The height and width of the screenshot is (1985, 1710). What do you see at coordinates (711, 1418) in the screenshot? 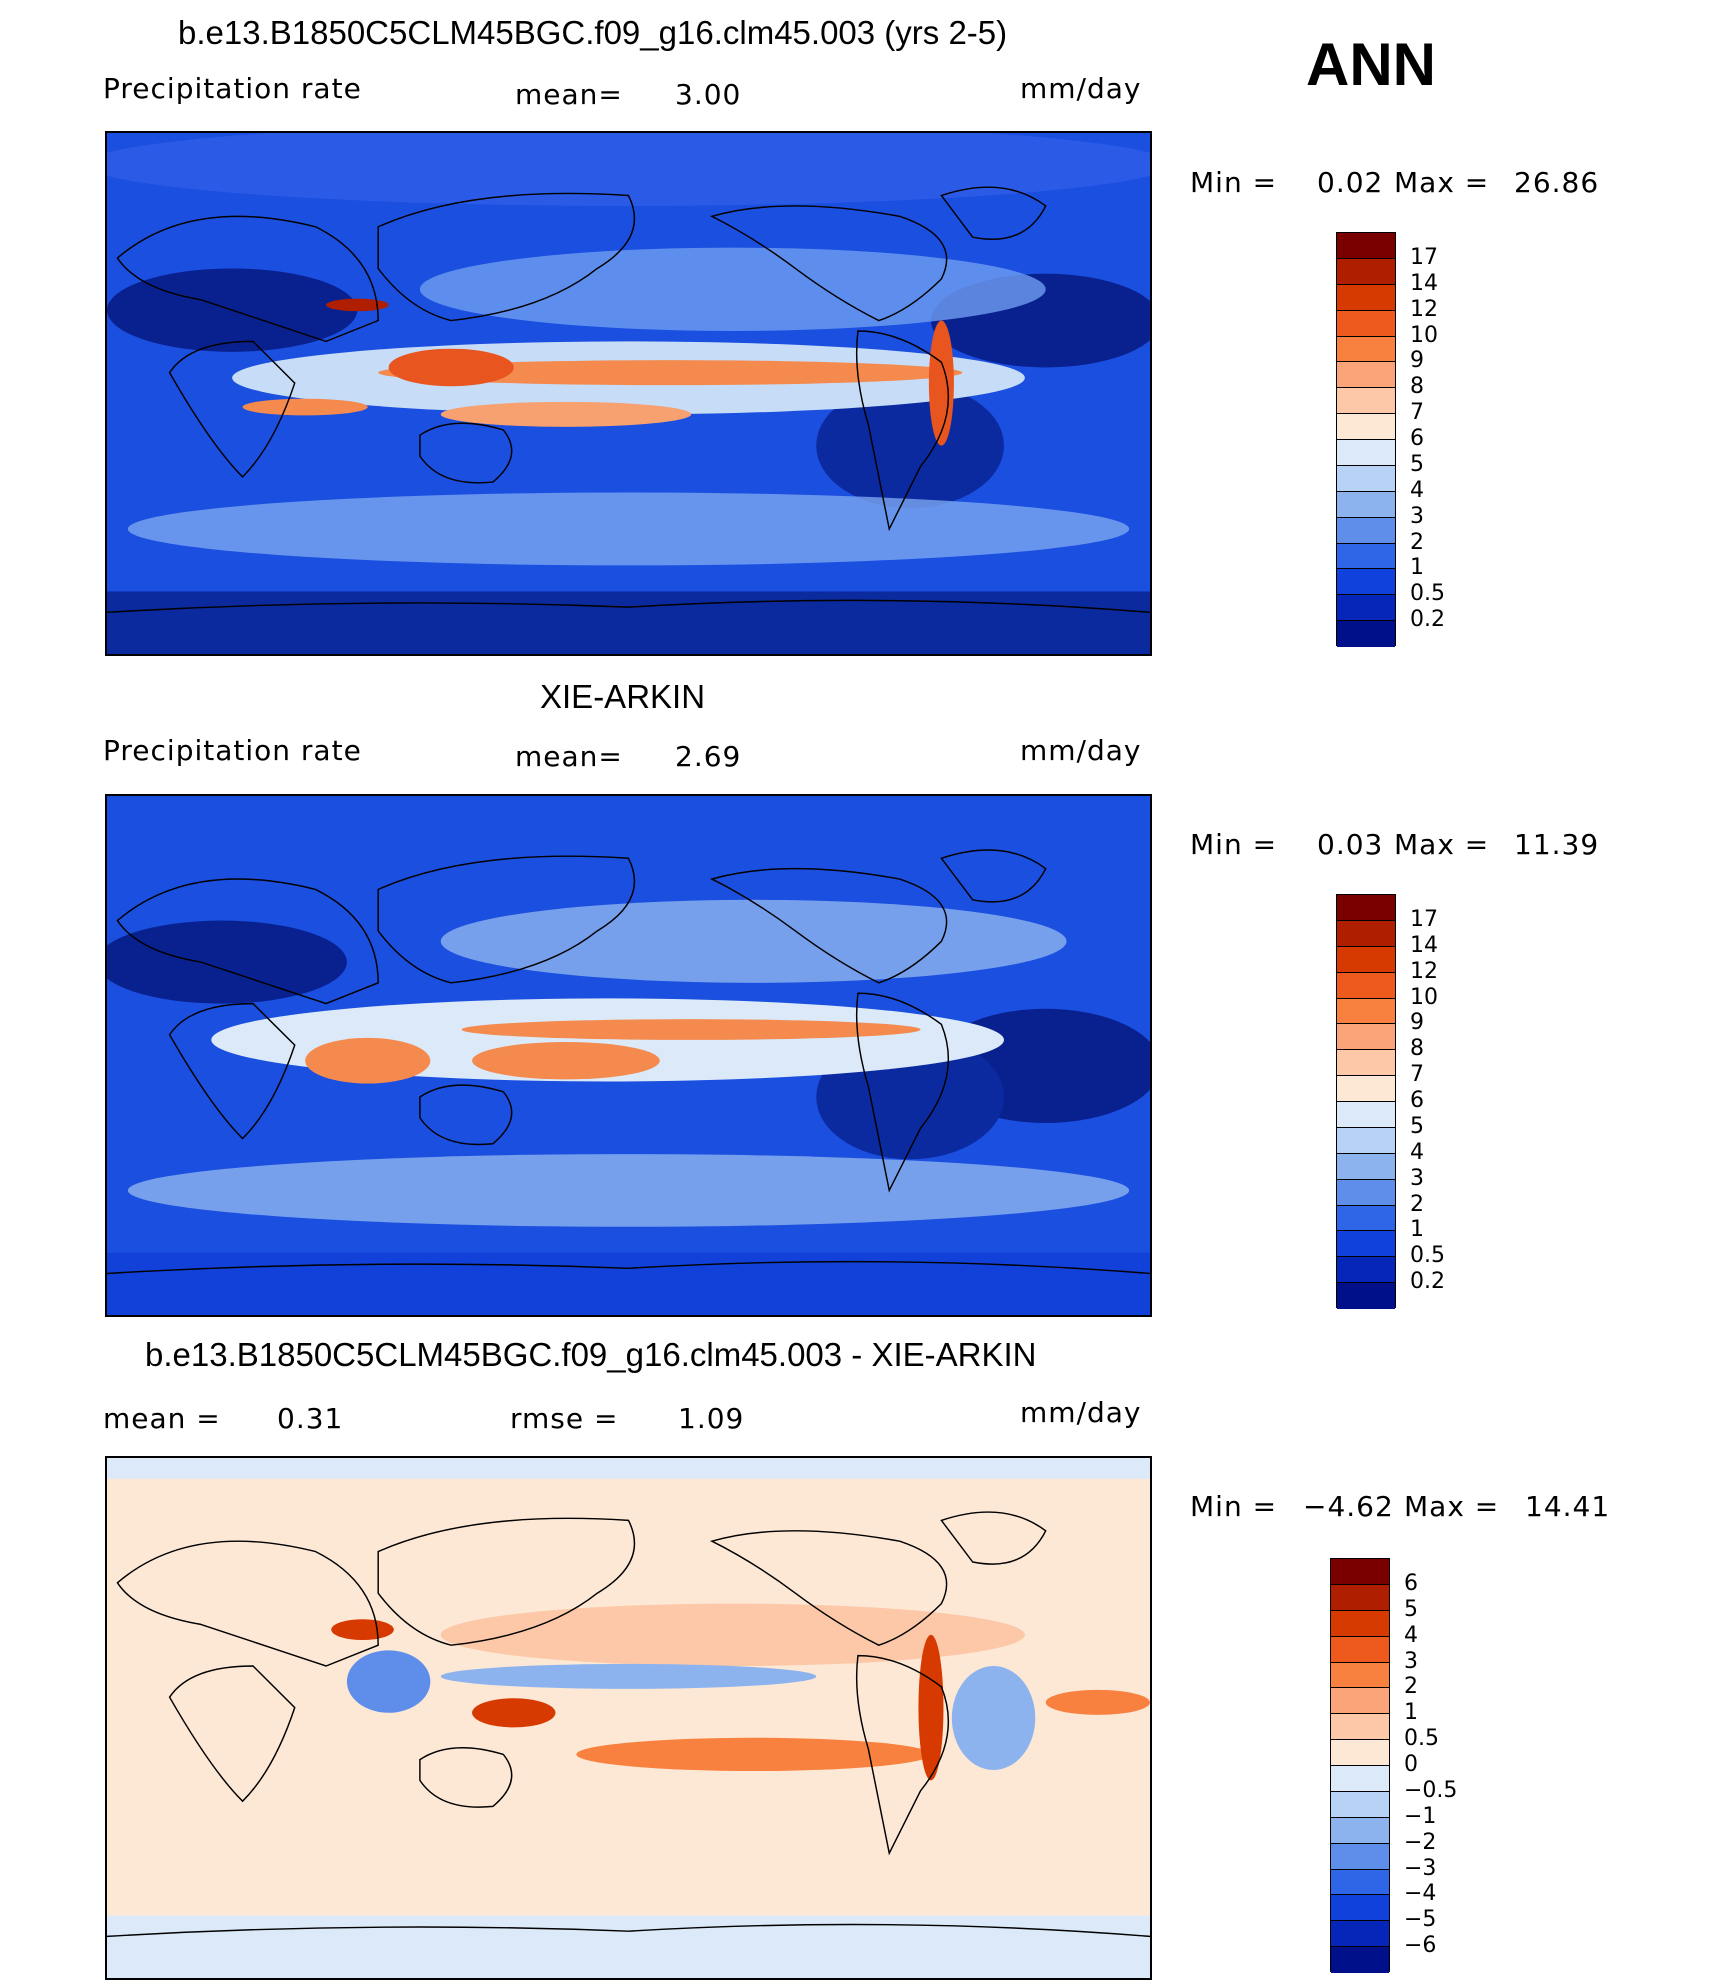
I see `panel3-rmse-value: 1.09` at bounding box center [711, 1418].